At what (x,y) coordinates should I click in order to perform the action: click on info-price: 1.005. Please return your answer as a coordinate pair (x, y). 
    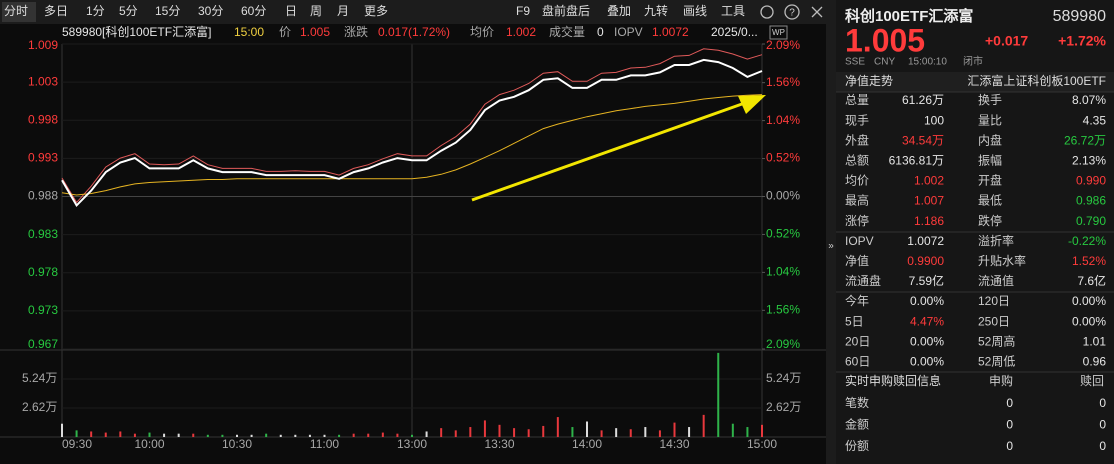
    Looking at the image, I should click on (315, 32).